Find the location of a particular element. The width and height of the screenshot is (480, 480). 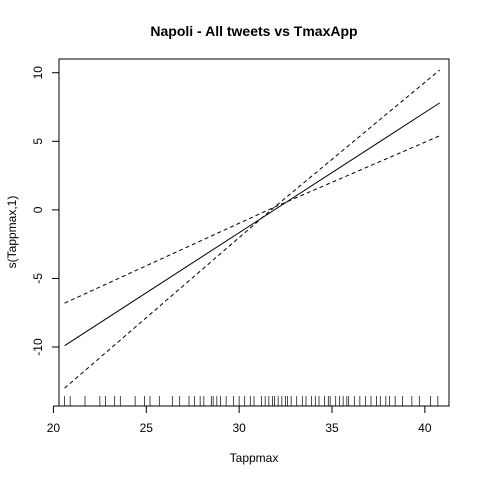

x-tick-label: 20 is located at coordinates (54, 428).